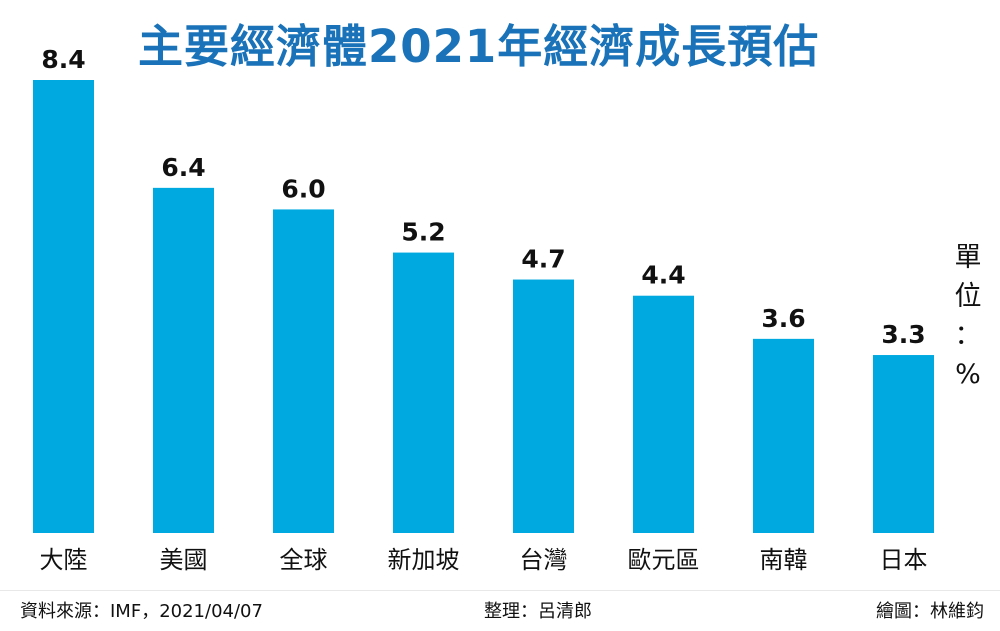  What do you see at coordinates (544, 560) in the screenshot?
I see `category-label-4: 台灣` at bounding box center [544, 560].